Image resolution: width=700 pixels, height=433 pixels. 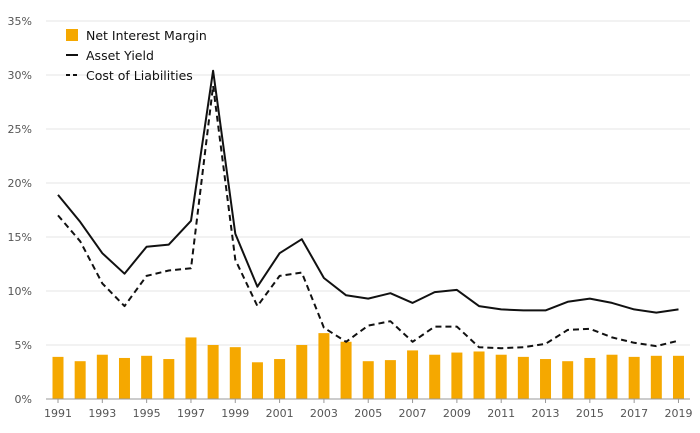 What do you see at coordinates (169, 379) in the screenshot?
I see `bar-net-interest-margin-1996` at bounding box center [169, 379].